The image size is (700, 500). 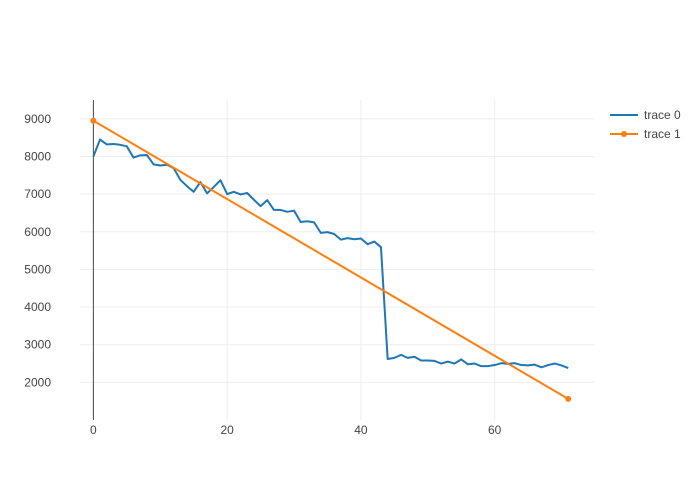 I want to click on y-tick-label: 4000, so click(x=37, y=307).